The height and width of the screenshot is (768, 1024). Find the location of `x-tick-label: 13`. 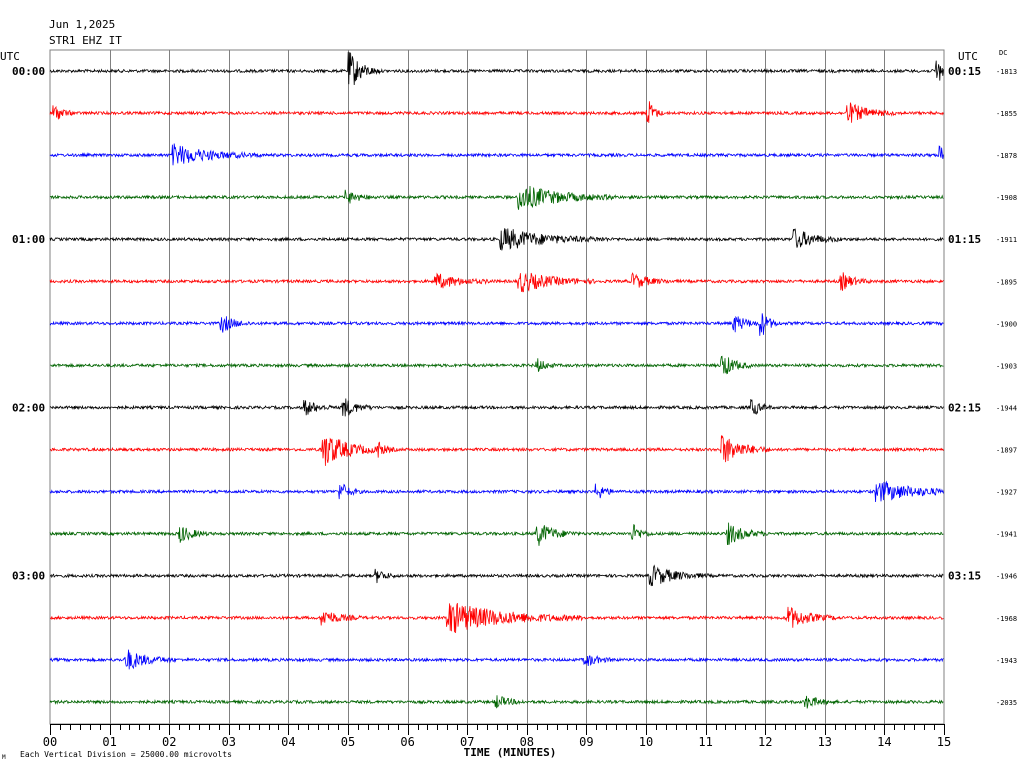

x-tick-label: 13 is located at coordinates (825, 742).